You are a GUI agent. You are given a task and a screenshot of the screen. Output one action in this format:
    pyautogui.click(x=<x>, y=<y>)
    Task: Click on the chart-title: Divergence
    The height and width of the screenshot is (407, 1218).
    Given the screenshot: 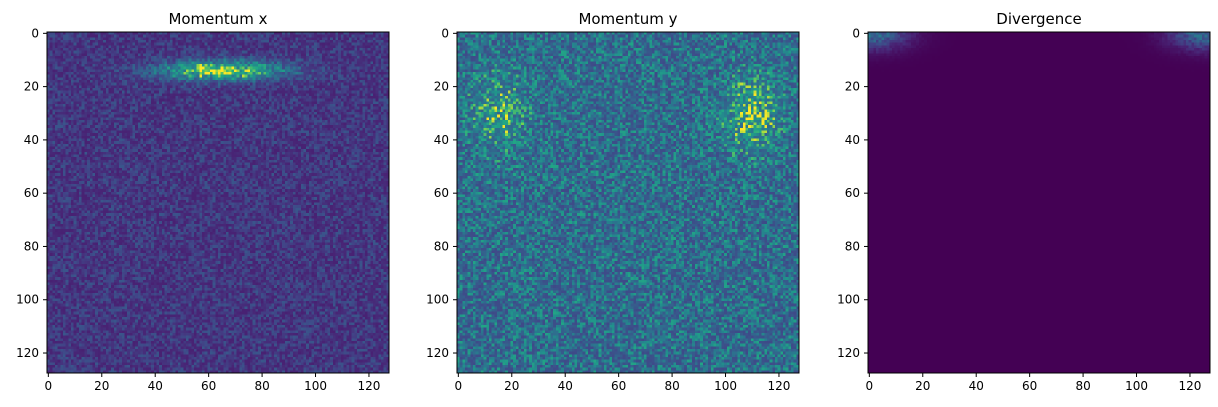 What is the action you would take?
    pyautogui.click(x=1038, y=19)
    